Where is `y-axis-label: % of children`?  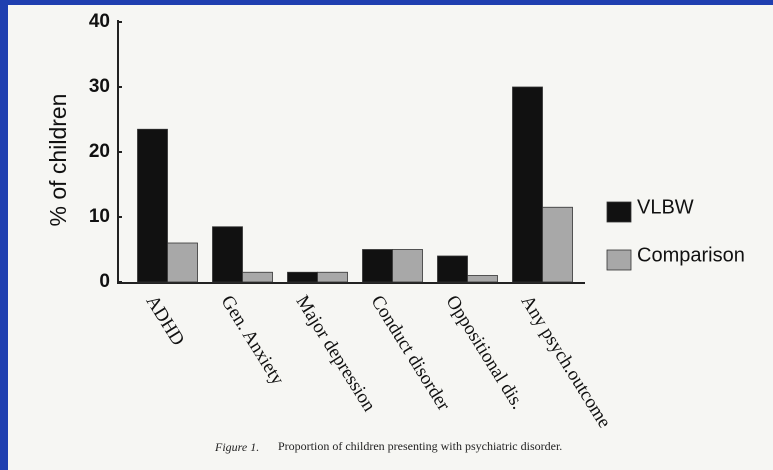
y-axis-label: % of children is located at coordinates (58, 160).